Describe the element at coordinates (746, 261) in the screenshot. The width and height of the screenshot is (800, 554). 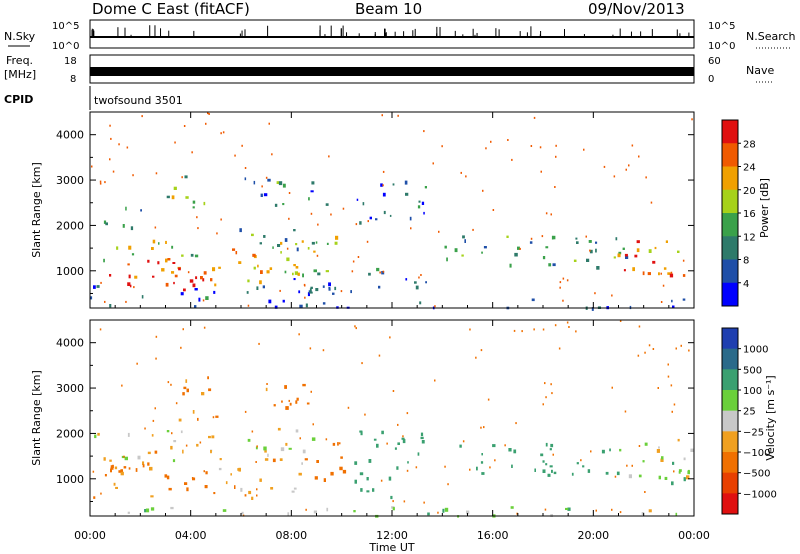
I see `colorbar-tick-label: 8` at that location.